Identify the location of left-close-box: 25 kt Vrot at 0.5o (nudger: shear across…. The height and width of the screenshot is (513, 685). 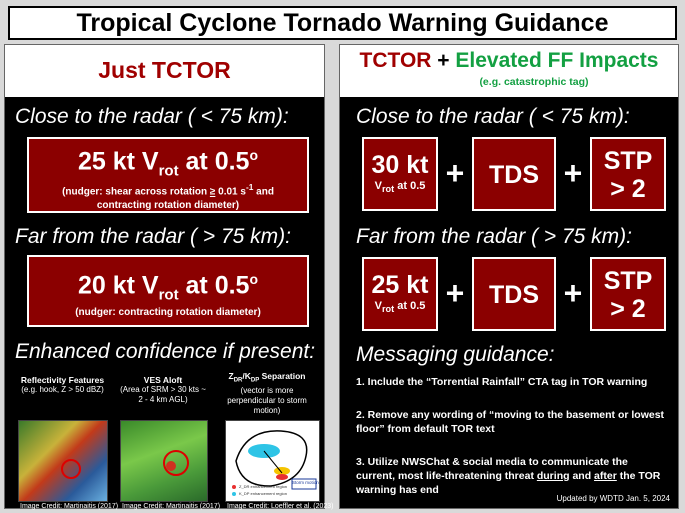
(168, 175).